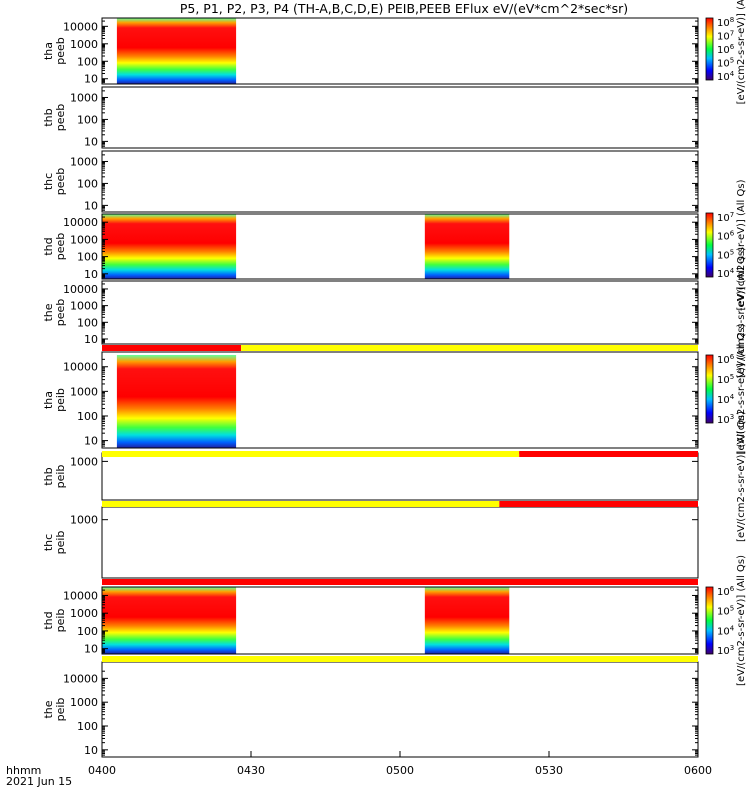 The width and height of the screenshot is (750, 800). I want to click on colorbar-tick-label: 10⁸, so click(725, 22).